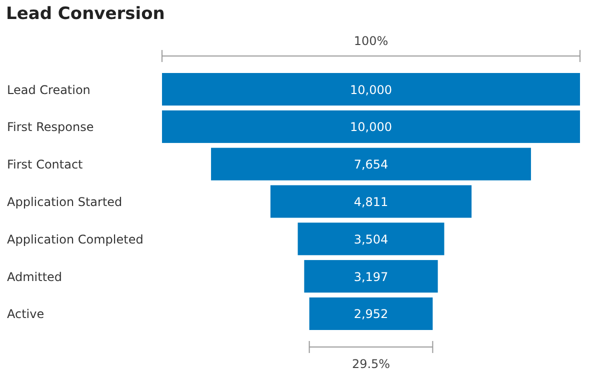 Image resolution: width=596 pixels, height=385 pixels. Describe the element at coordinates (64, 202) in the screenshot. I see `category-label: Application Started` at that location.